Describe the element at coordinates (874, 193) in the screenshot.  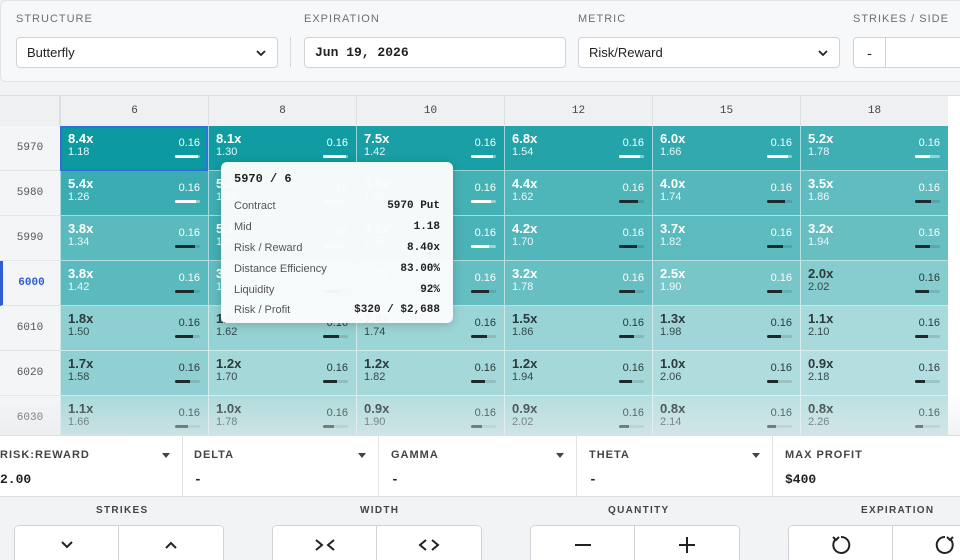
I see `grid-cell: 3.5x 1.86 0.16` at that location.